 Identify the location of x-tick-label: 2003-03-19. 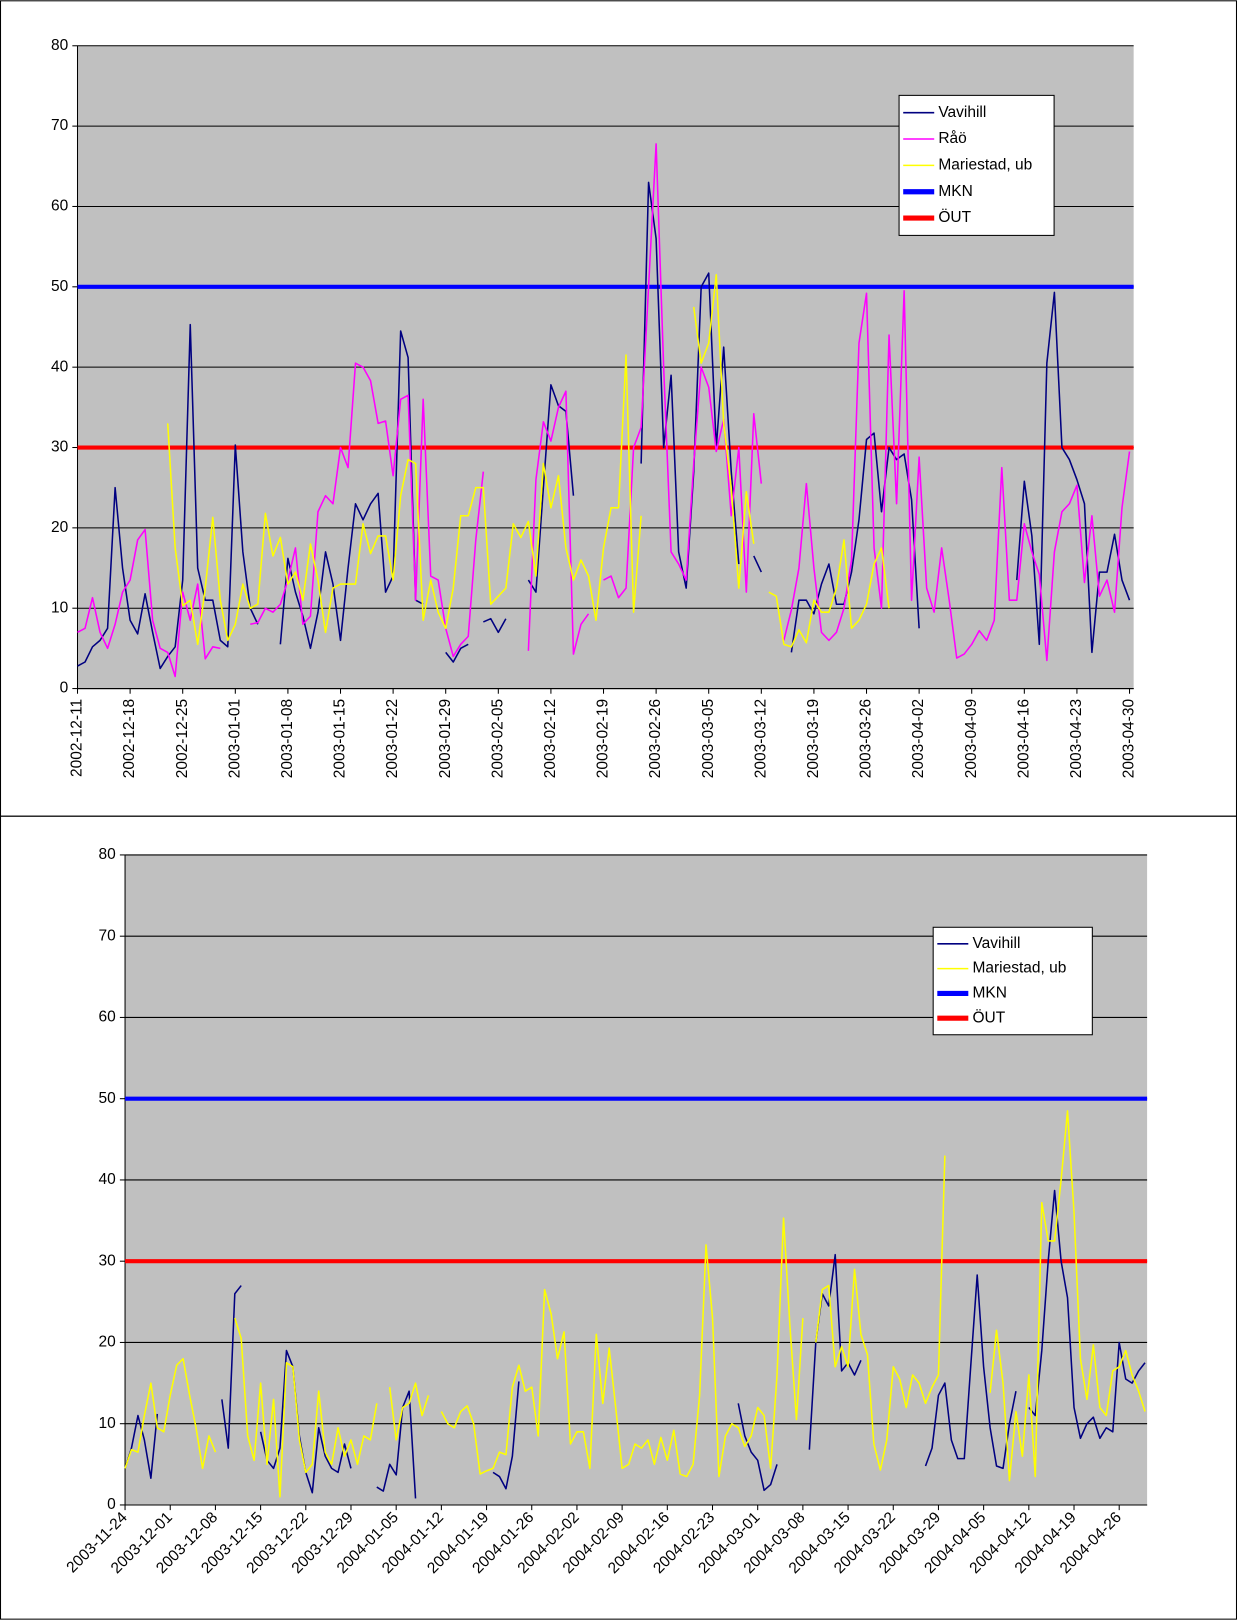
(813, 738).